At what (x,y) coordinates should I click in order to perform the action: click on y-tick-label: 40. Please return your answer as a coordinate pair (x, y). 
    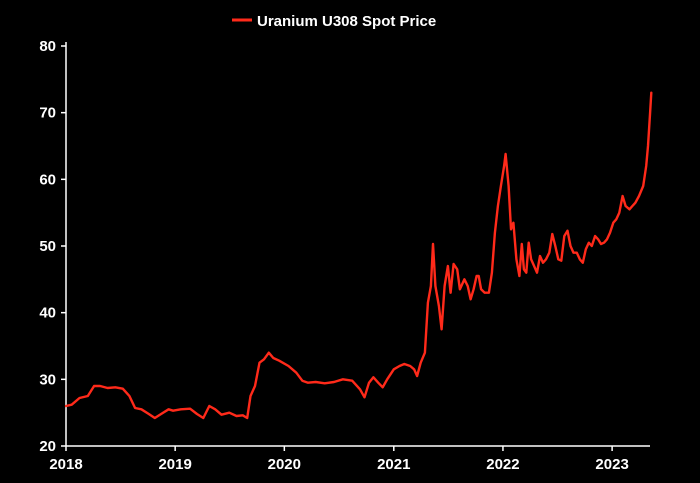
    Looking at the image, I should click on (47, 313).